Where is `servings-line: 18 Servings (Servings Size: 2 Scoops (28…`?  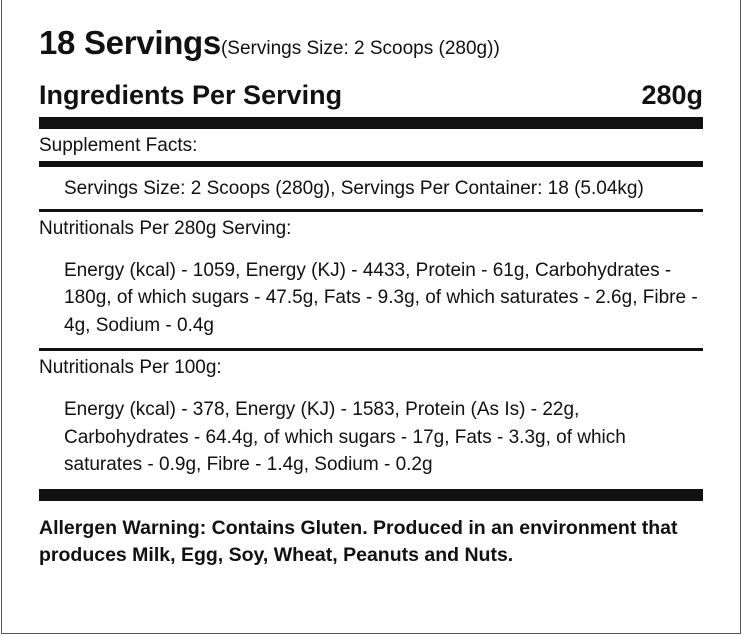
servings-line: 18 Servings (Servings Size: 2 Scoops (28… is located at coordinates (371, 46).